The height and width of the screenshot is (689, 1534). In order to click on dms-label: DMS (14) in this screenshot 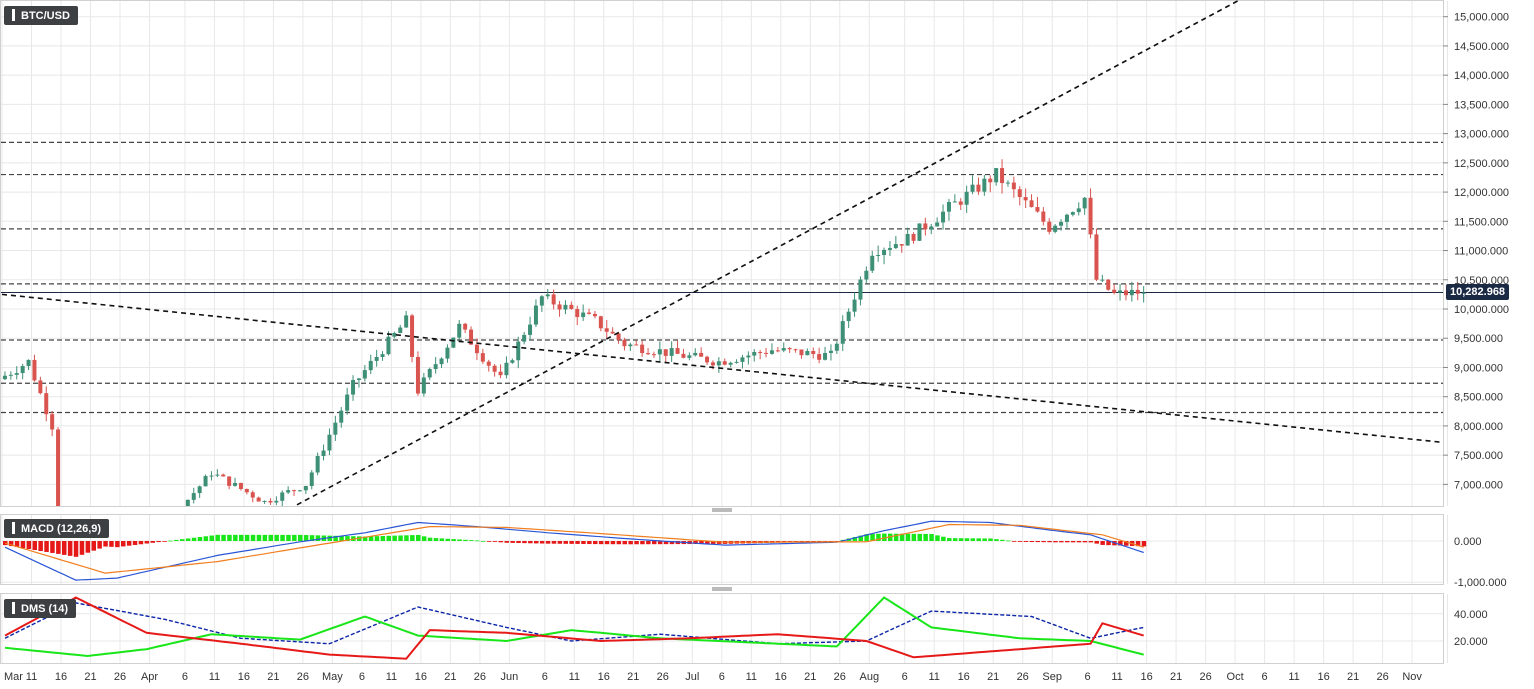, I will do `click(40, 608)`.